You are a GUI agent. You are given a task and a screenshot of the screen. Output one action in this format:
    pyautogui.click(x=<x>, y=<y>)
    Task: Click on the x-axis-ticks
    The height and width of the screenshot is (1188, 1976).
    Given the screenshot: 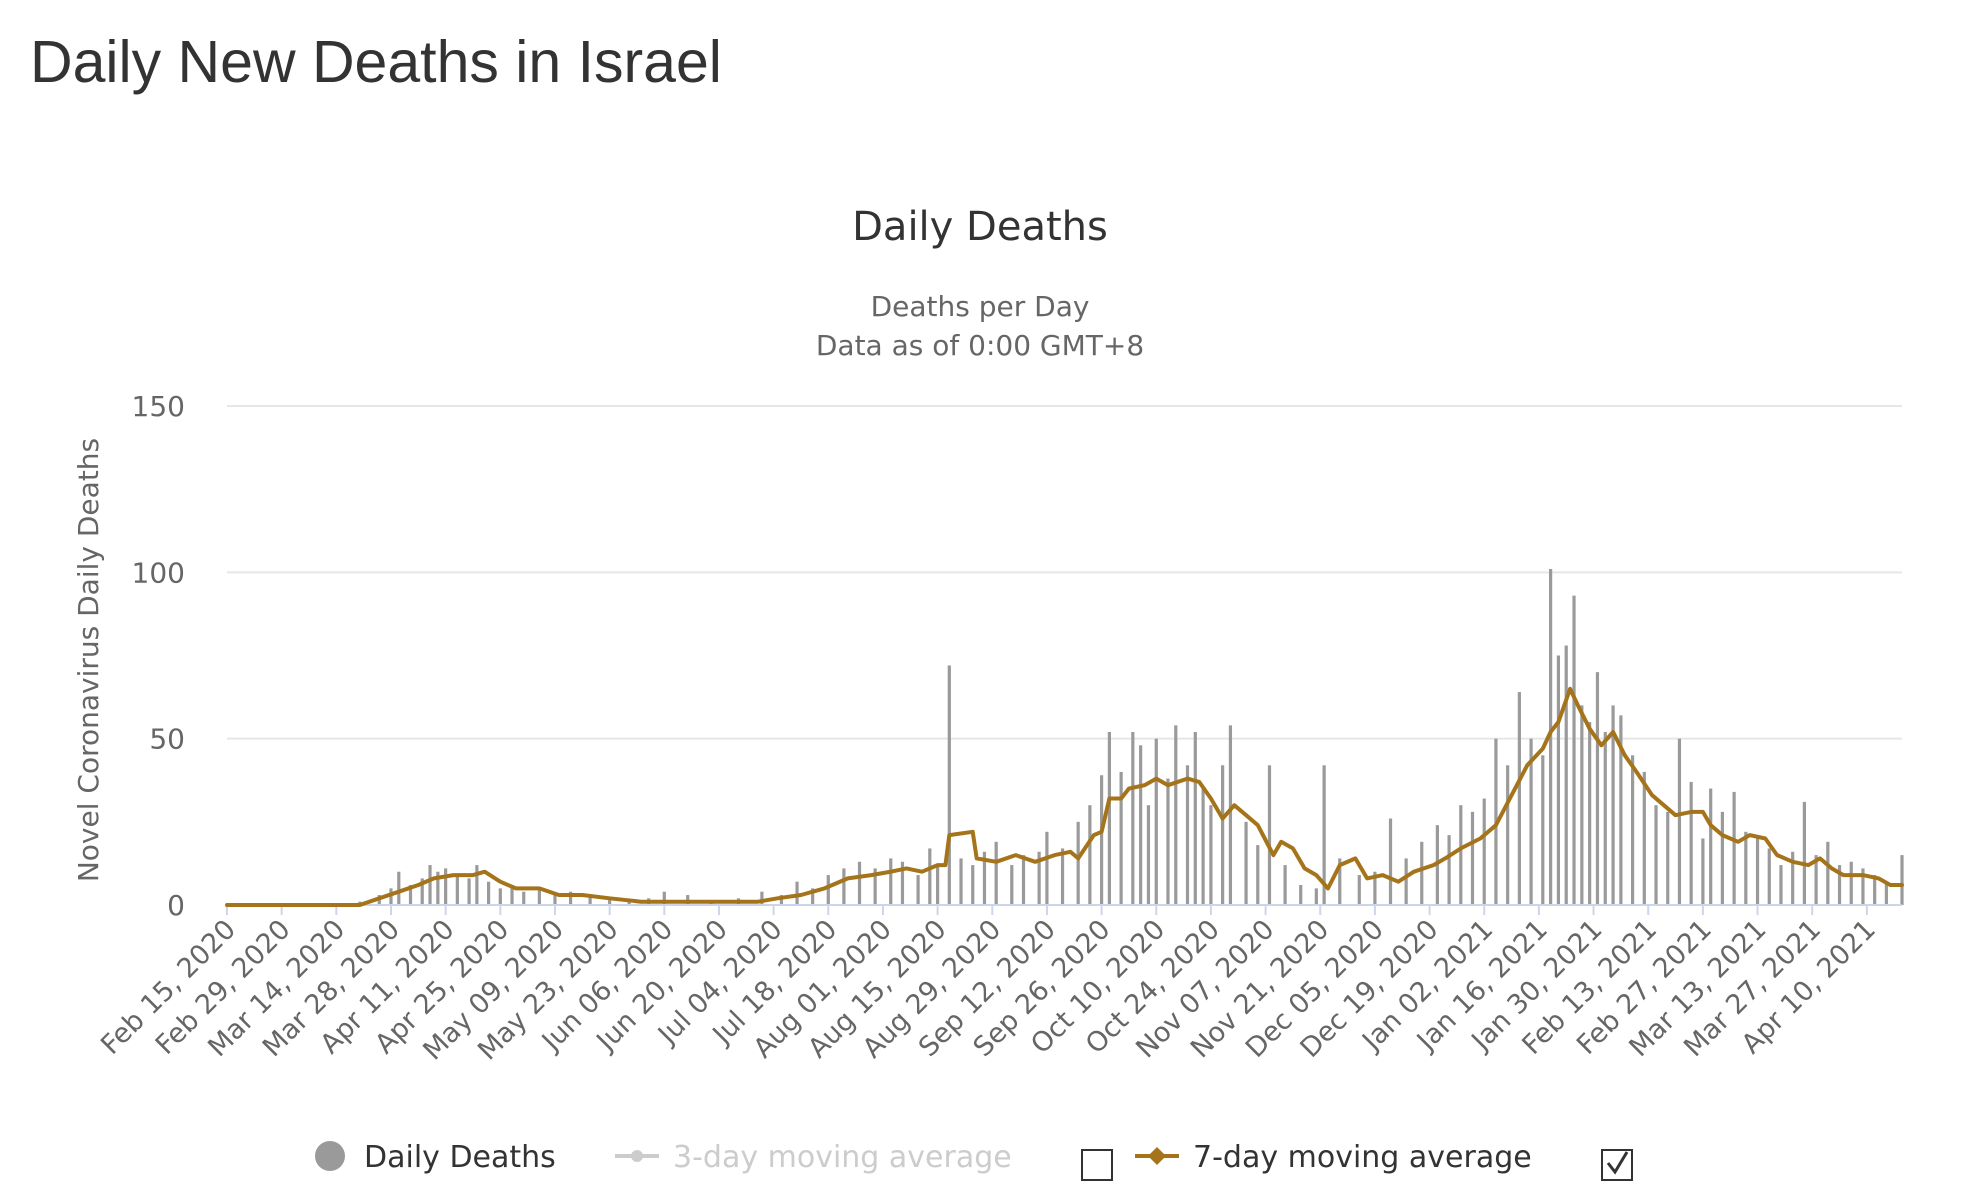 What is the action you would take?
    pyautogui.click(x=1047, y=910)
    